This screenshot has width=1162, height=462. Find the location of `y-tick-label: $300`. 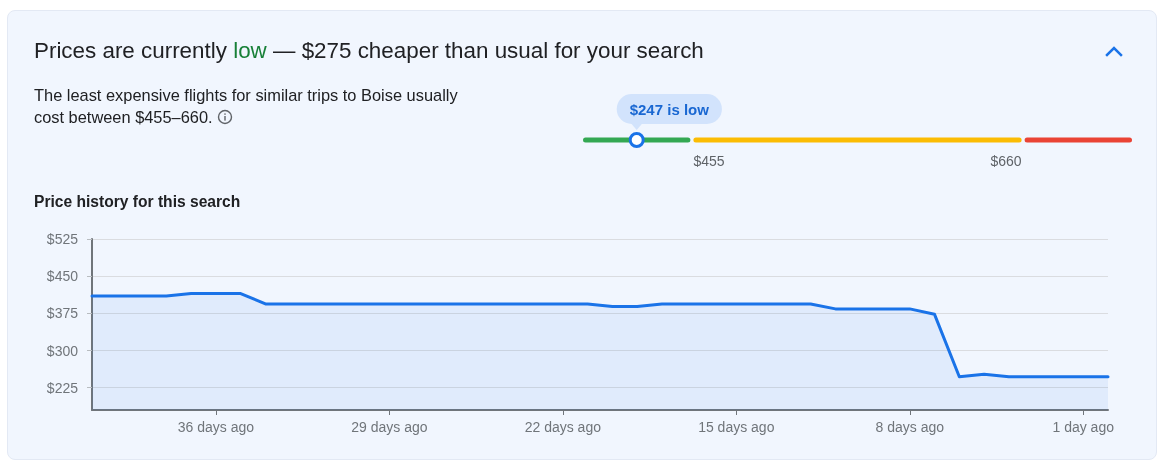

y-tick-label: $300 is located at coordinates (62, 350).